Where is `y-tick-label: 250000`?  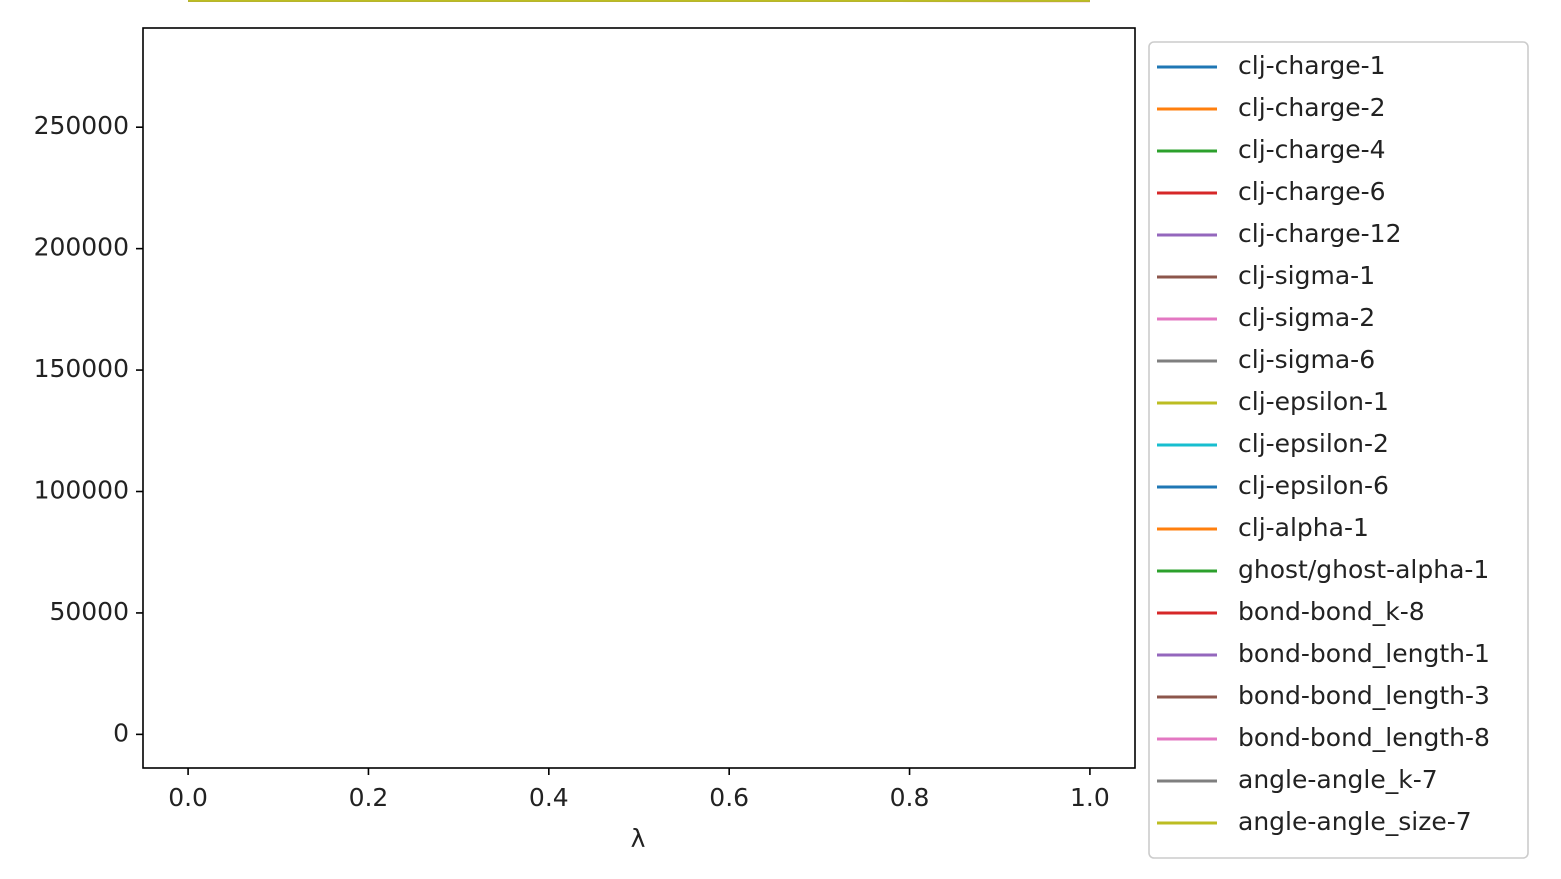
y-tick-label: 250000 is located at coordinates (81, 125).